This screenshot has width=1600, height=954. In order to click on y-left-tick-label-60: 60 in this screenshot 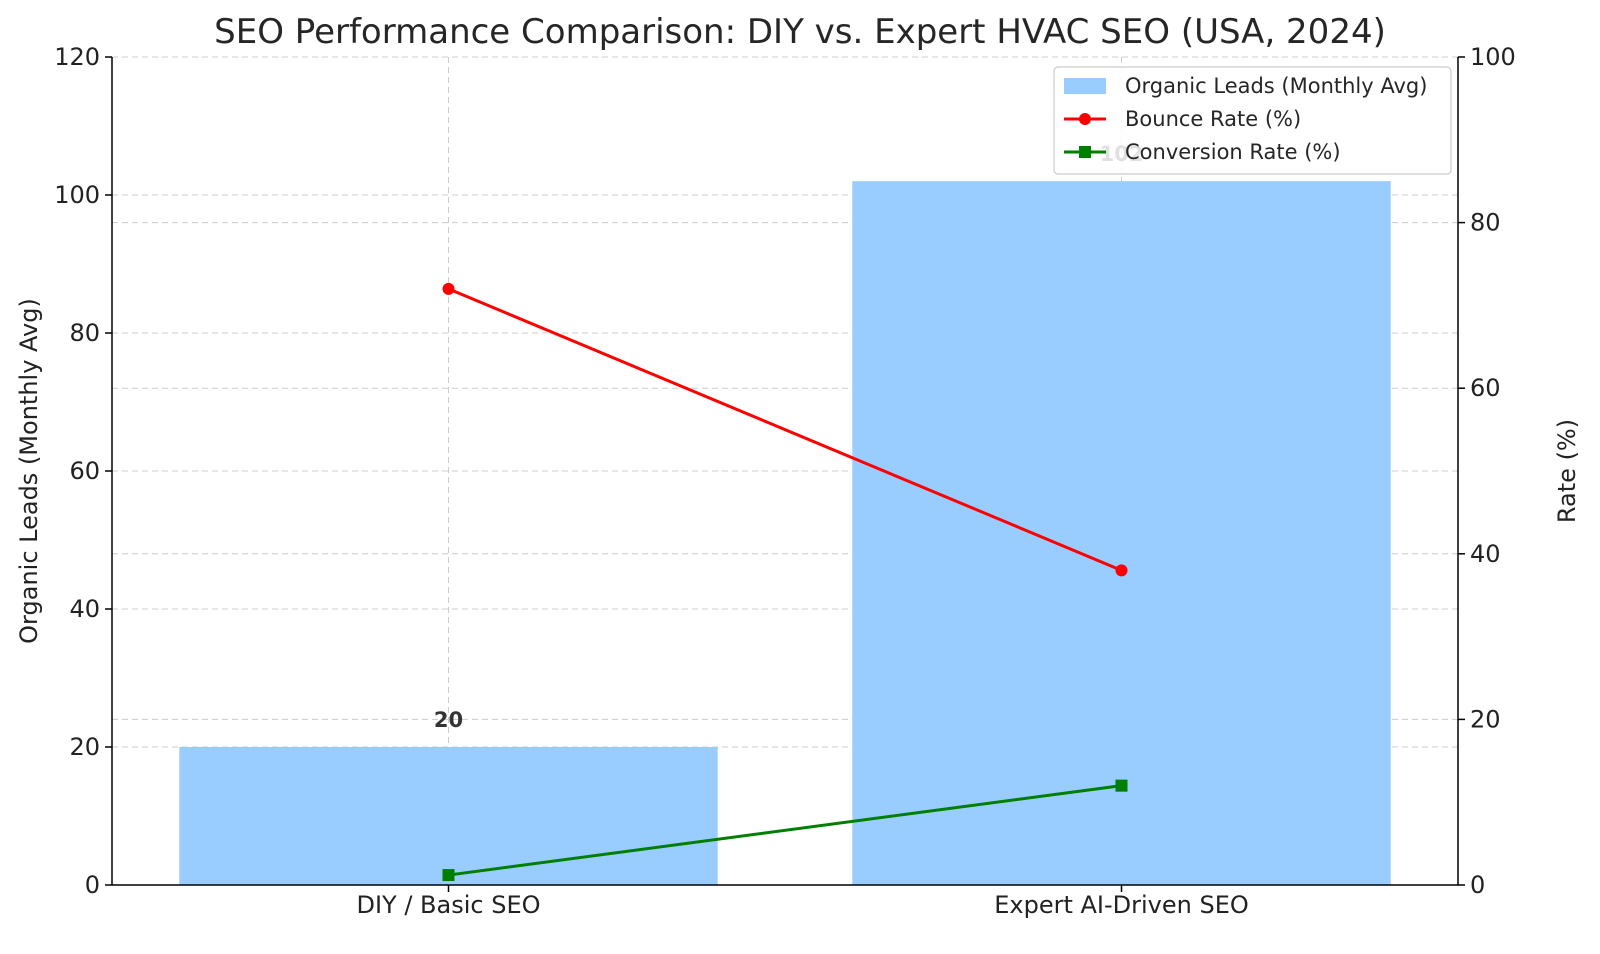, I will do `click(84, 471)`.